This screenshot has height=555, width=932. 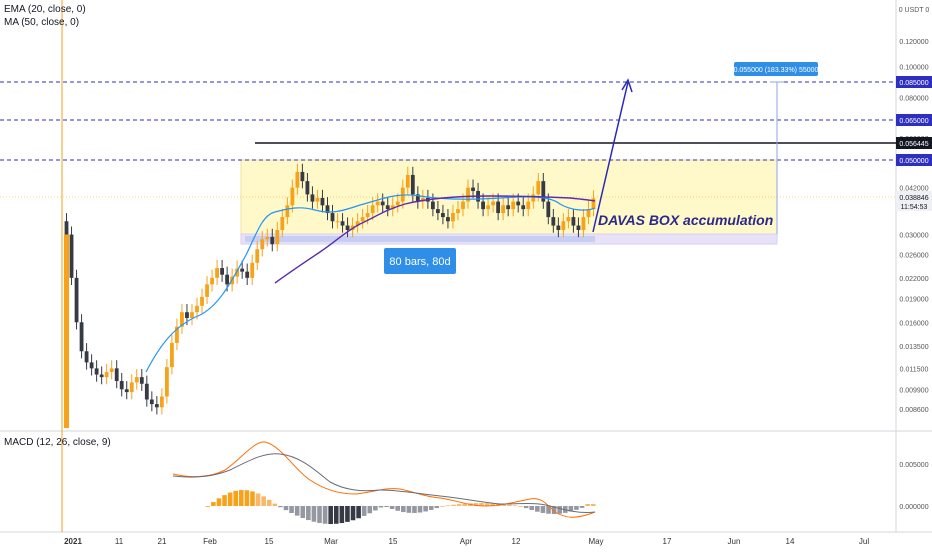 I want to click on projection-arrow-head, so click(x=627, y=85).